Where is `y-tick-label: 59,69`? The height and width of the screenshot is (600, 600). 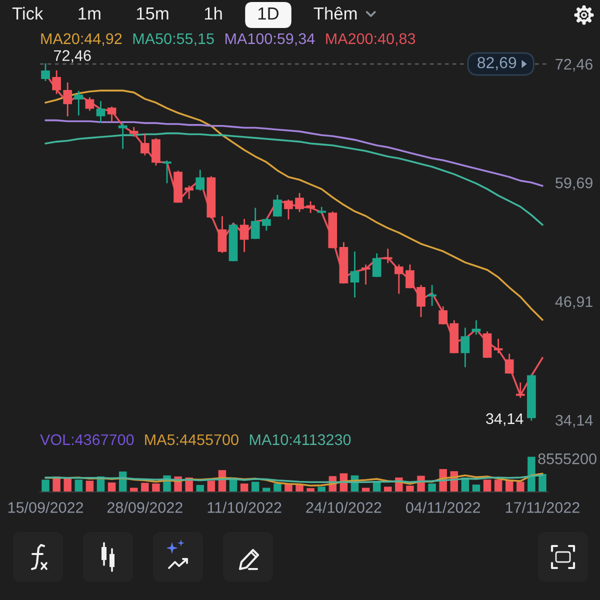
y-tick-label: 59,69 is located at coordinates (574, 184).